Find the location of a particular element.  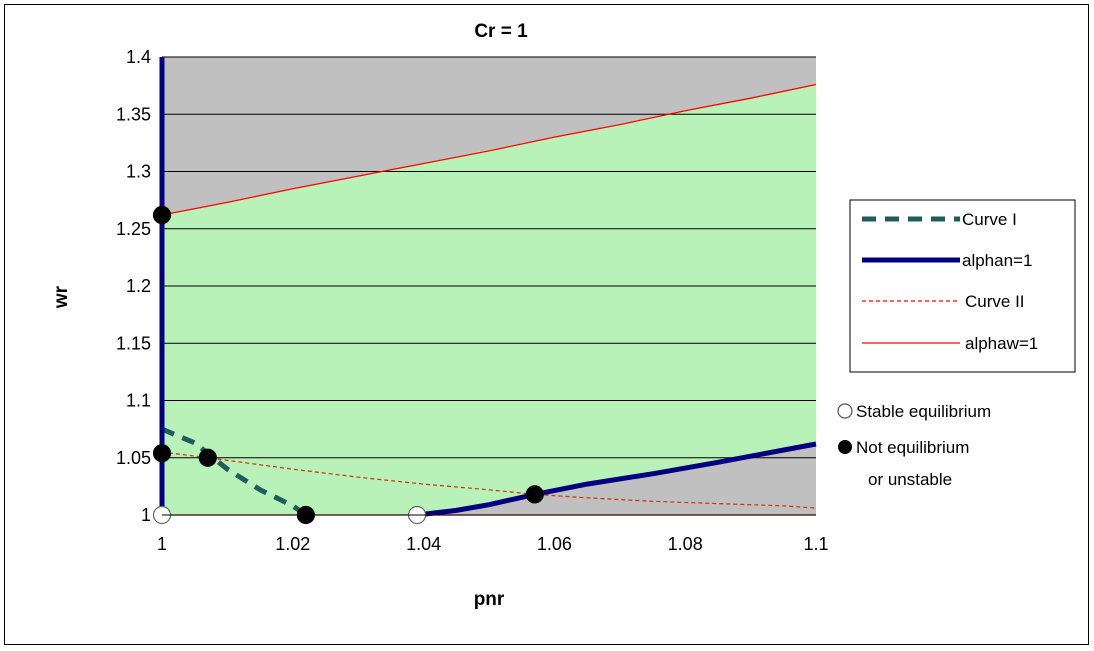

legend-label-curve-i: Curve I is located at coordinates (989, 219).